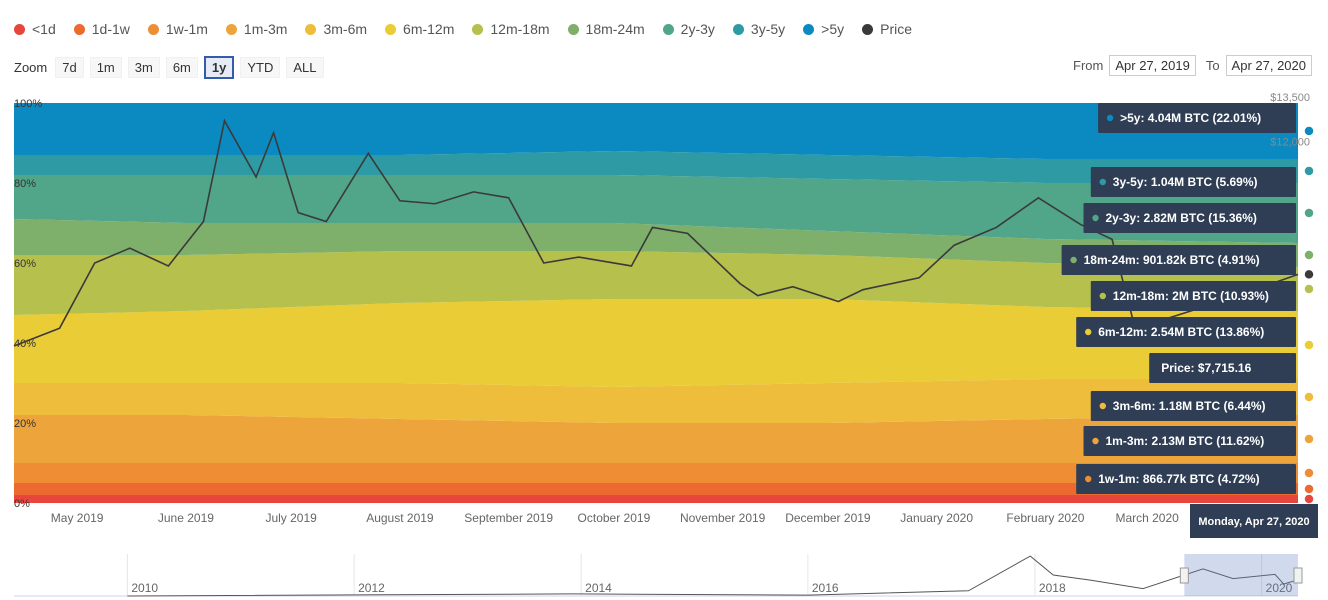  Describe the element at coordinates (1186, 479) in the screenshot. I see `tooltip-1w-1m: 1w-1m: 866.77k BTC (4.72%)` at that location.